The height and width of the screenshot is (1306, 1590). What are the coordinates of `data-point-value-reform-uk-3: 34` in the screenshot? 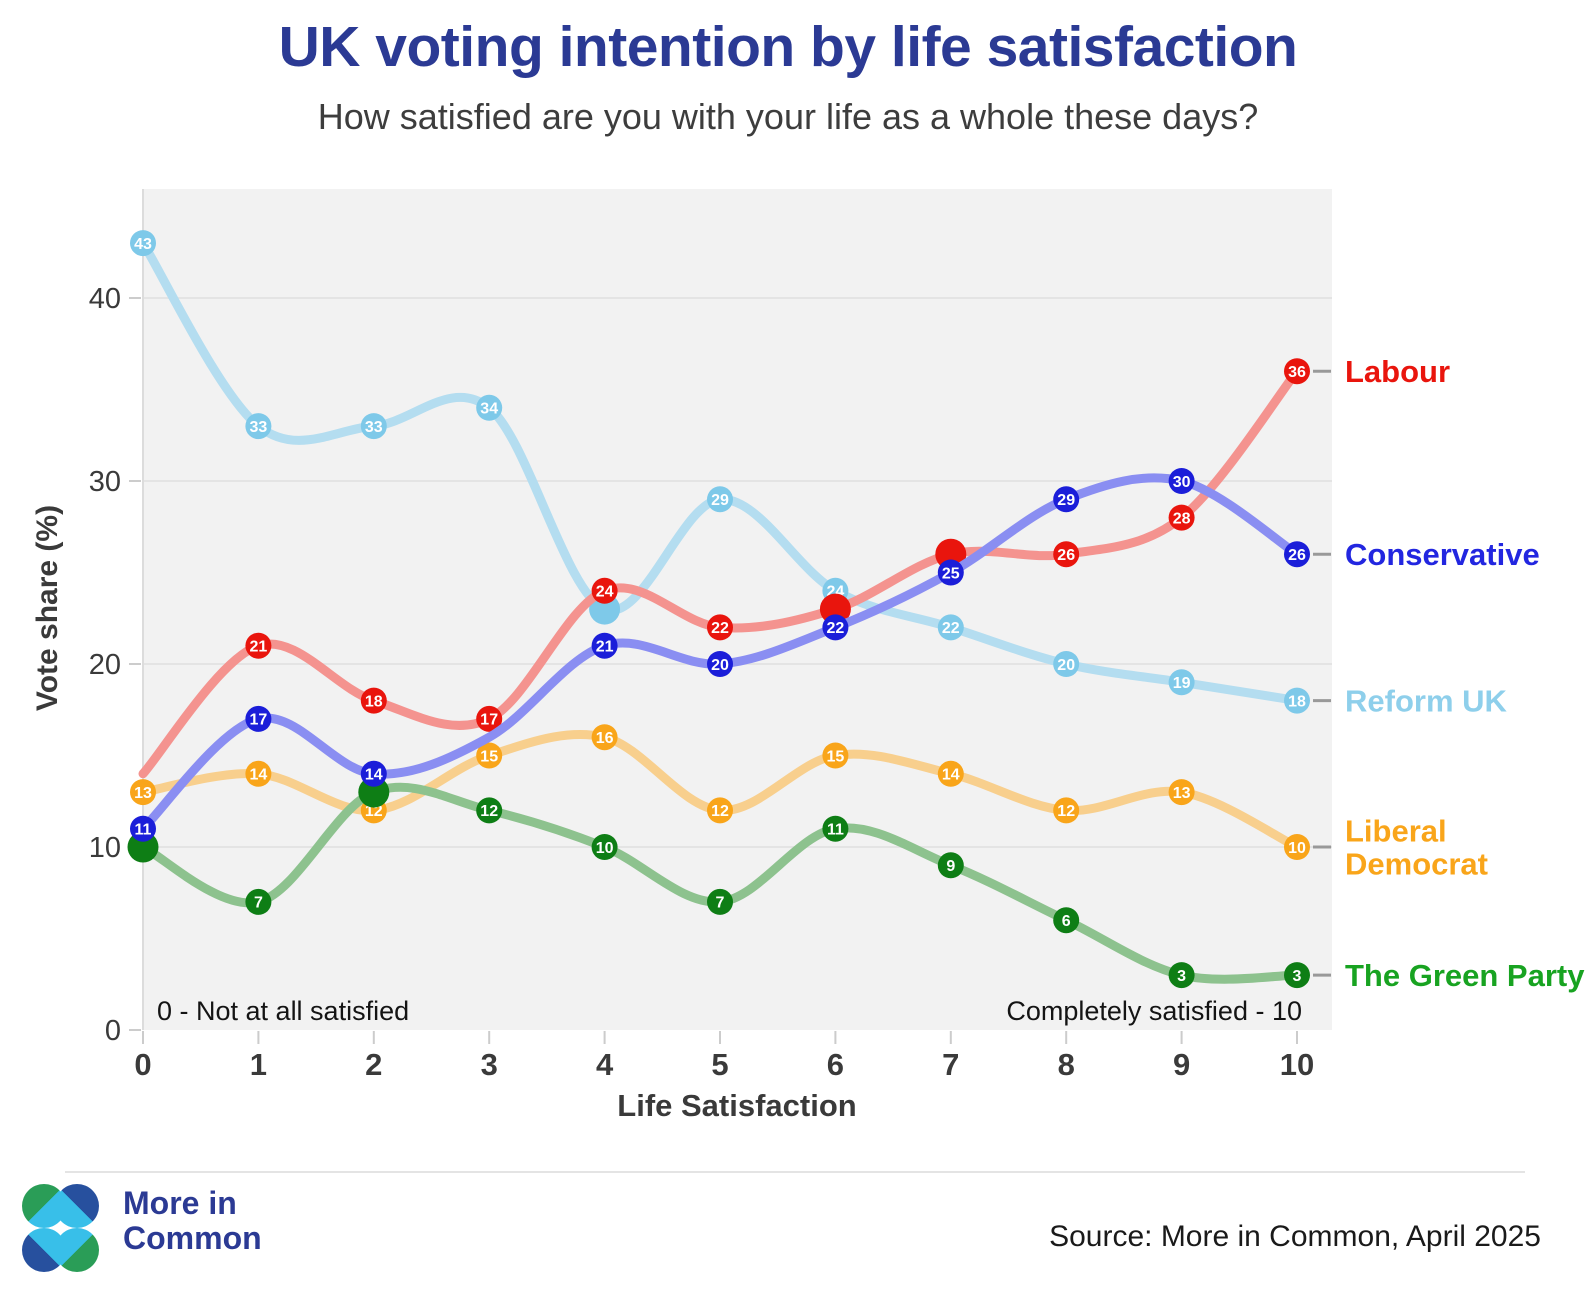 It's located at (489, 409).